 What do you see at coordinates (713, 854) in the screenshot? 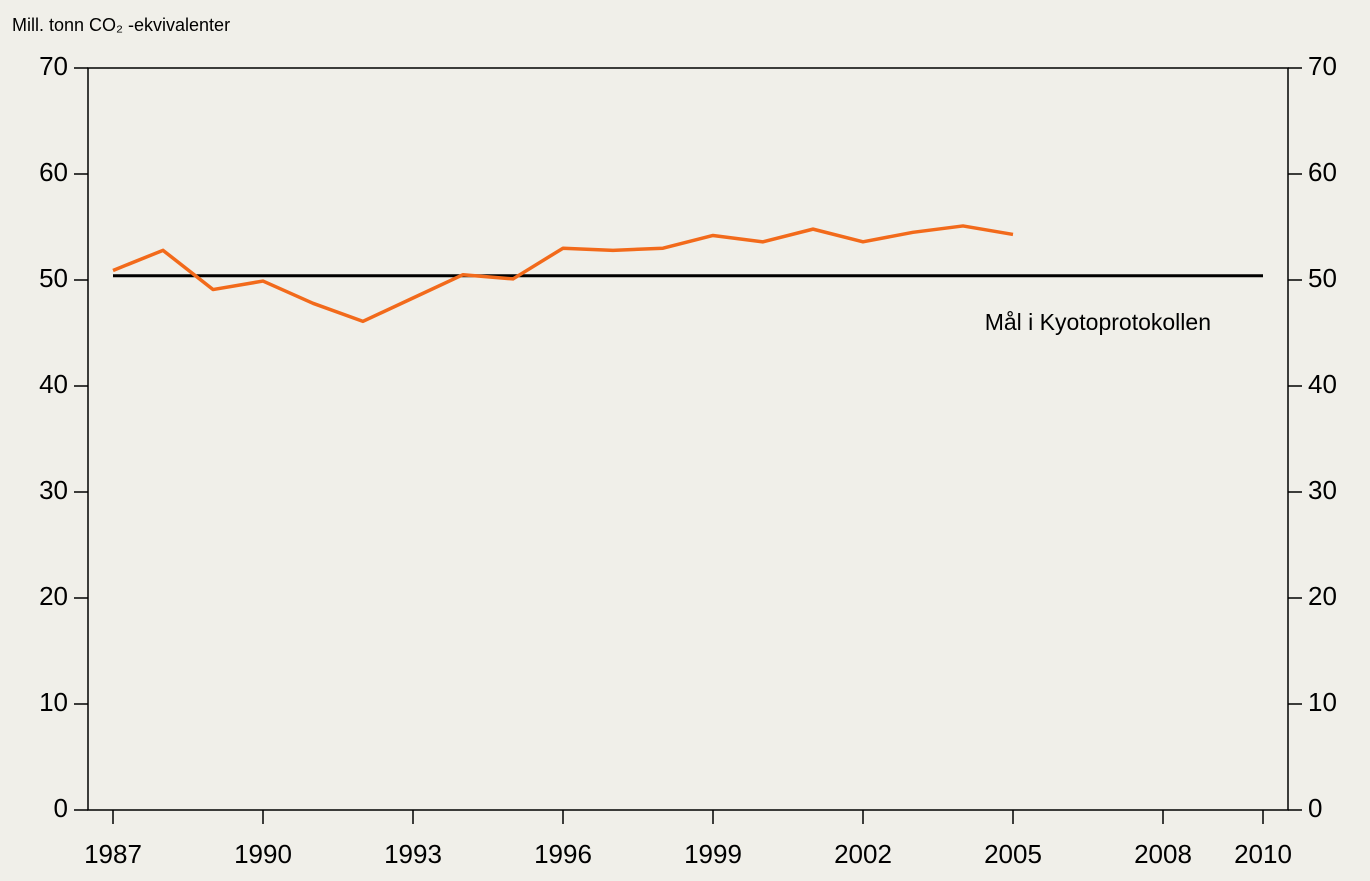
I see `x-tick-label: 1999` at bounding box center [713, 854].